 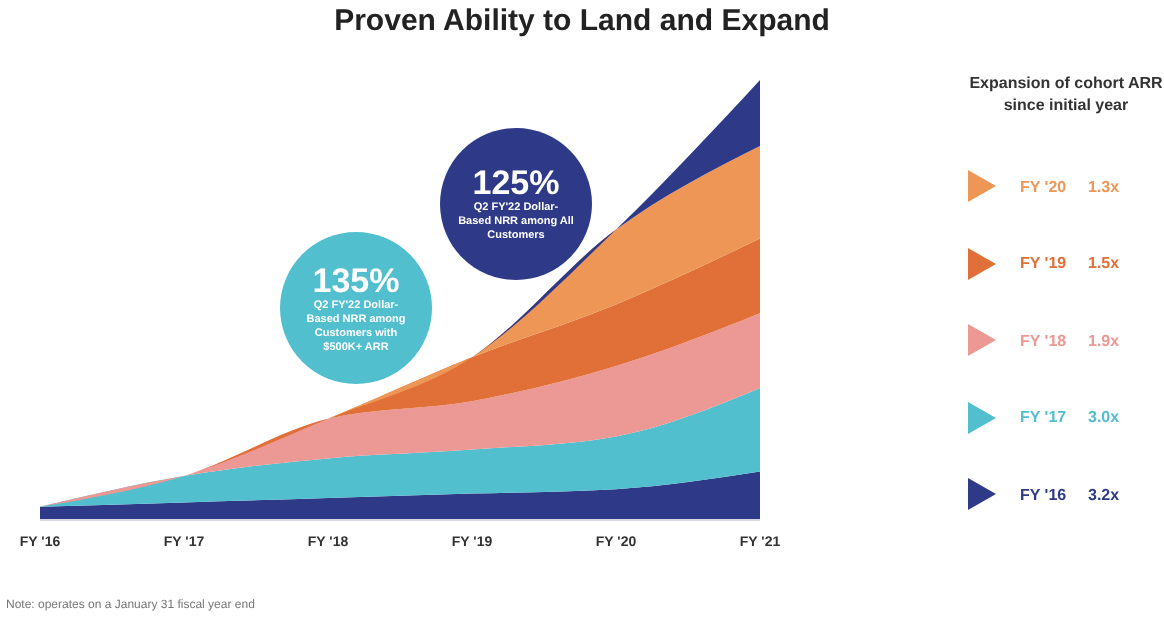 I want to click on legend-label: FY '18, so click(x=1044, y=340).